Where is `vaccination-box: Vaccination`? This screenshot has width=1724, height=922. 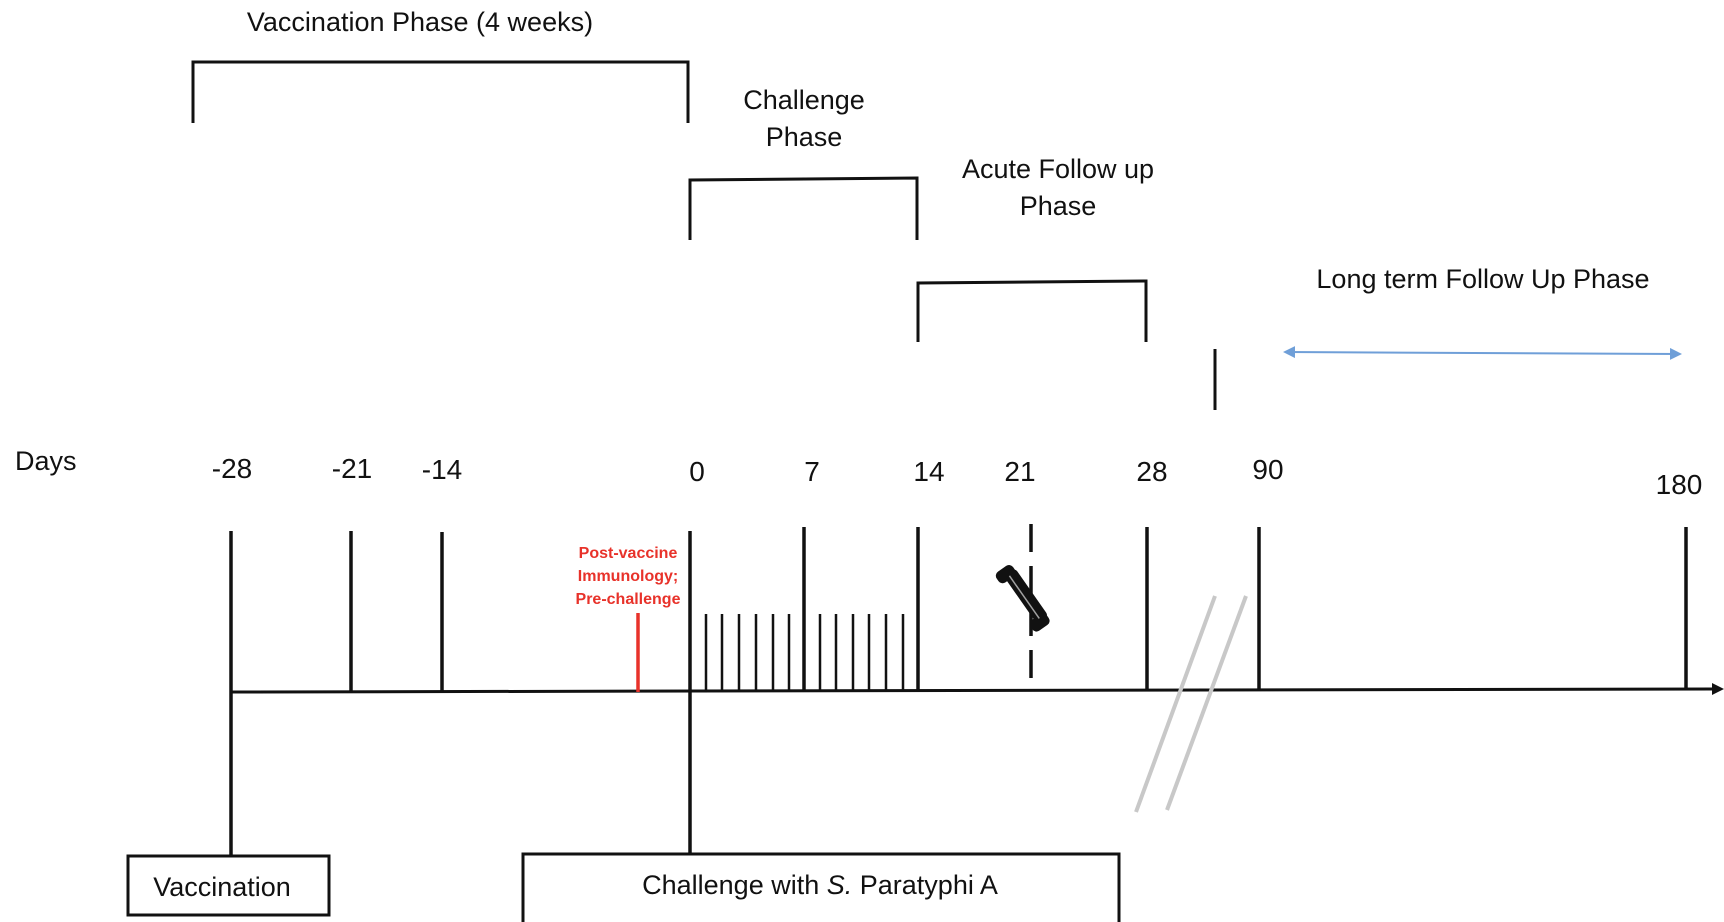
vaccination-box: Vaccination is located at coordinates (228, 885).